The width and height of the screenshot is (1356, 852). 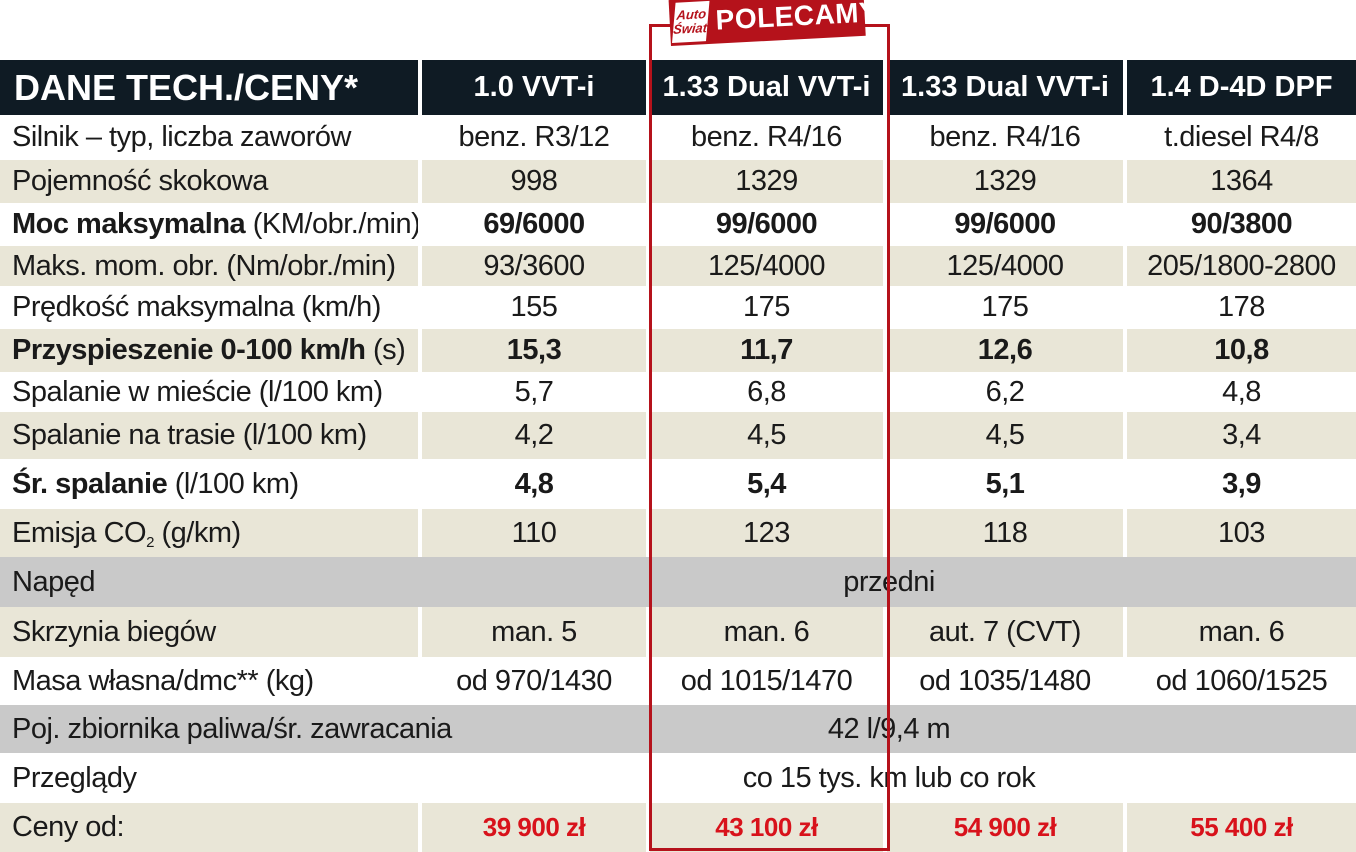 What do you see at coordinates (536, 350) in the screenshot?
I see `table-cell: 15,3` at bounding box center [536, 350].